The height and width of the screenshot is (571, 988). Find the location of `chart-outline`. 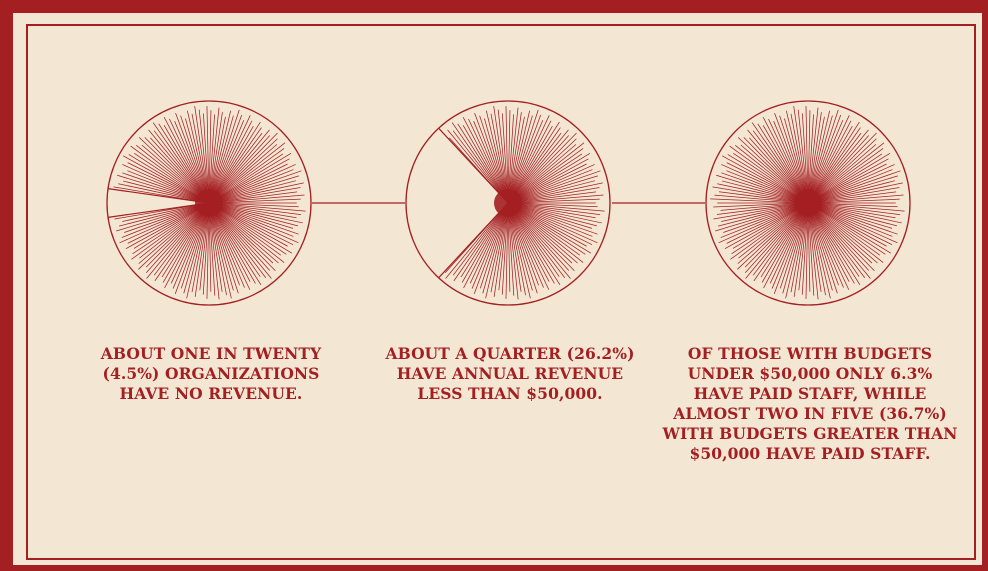

chart-outline is located at coordinates (508, 203).